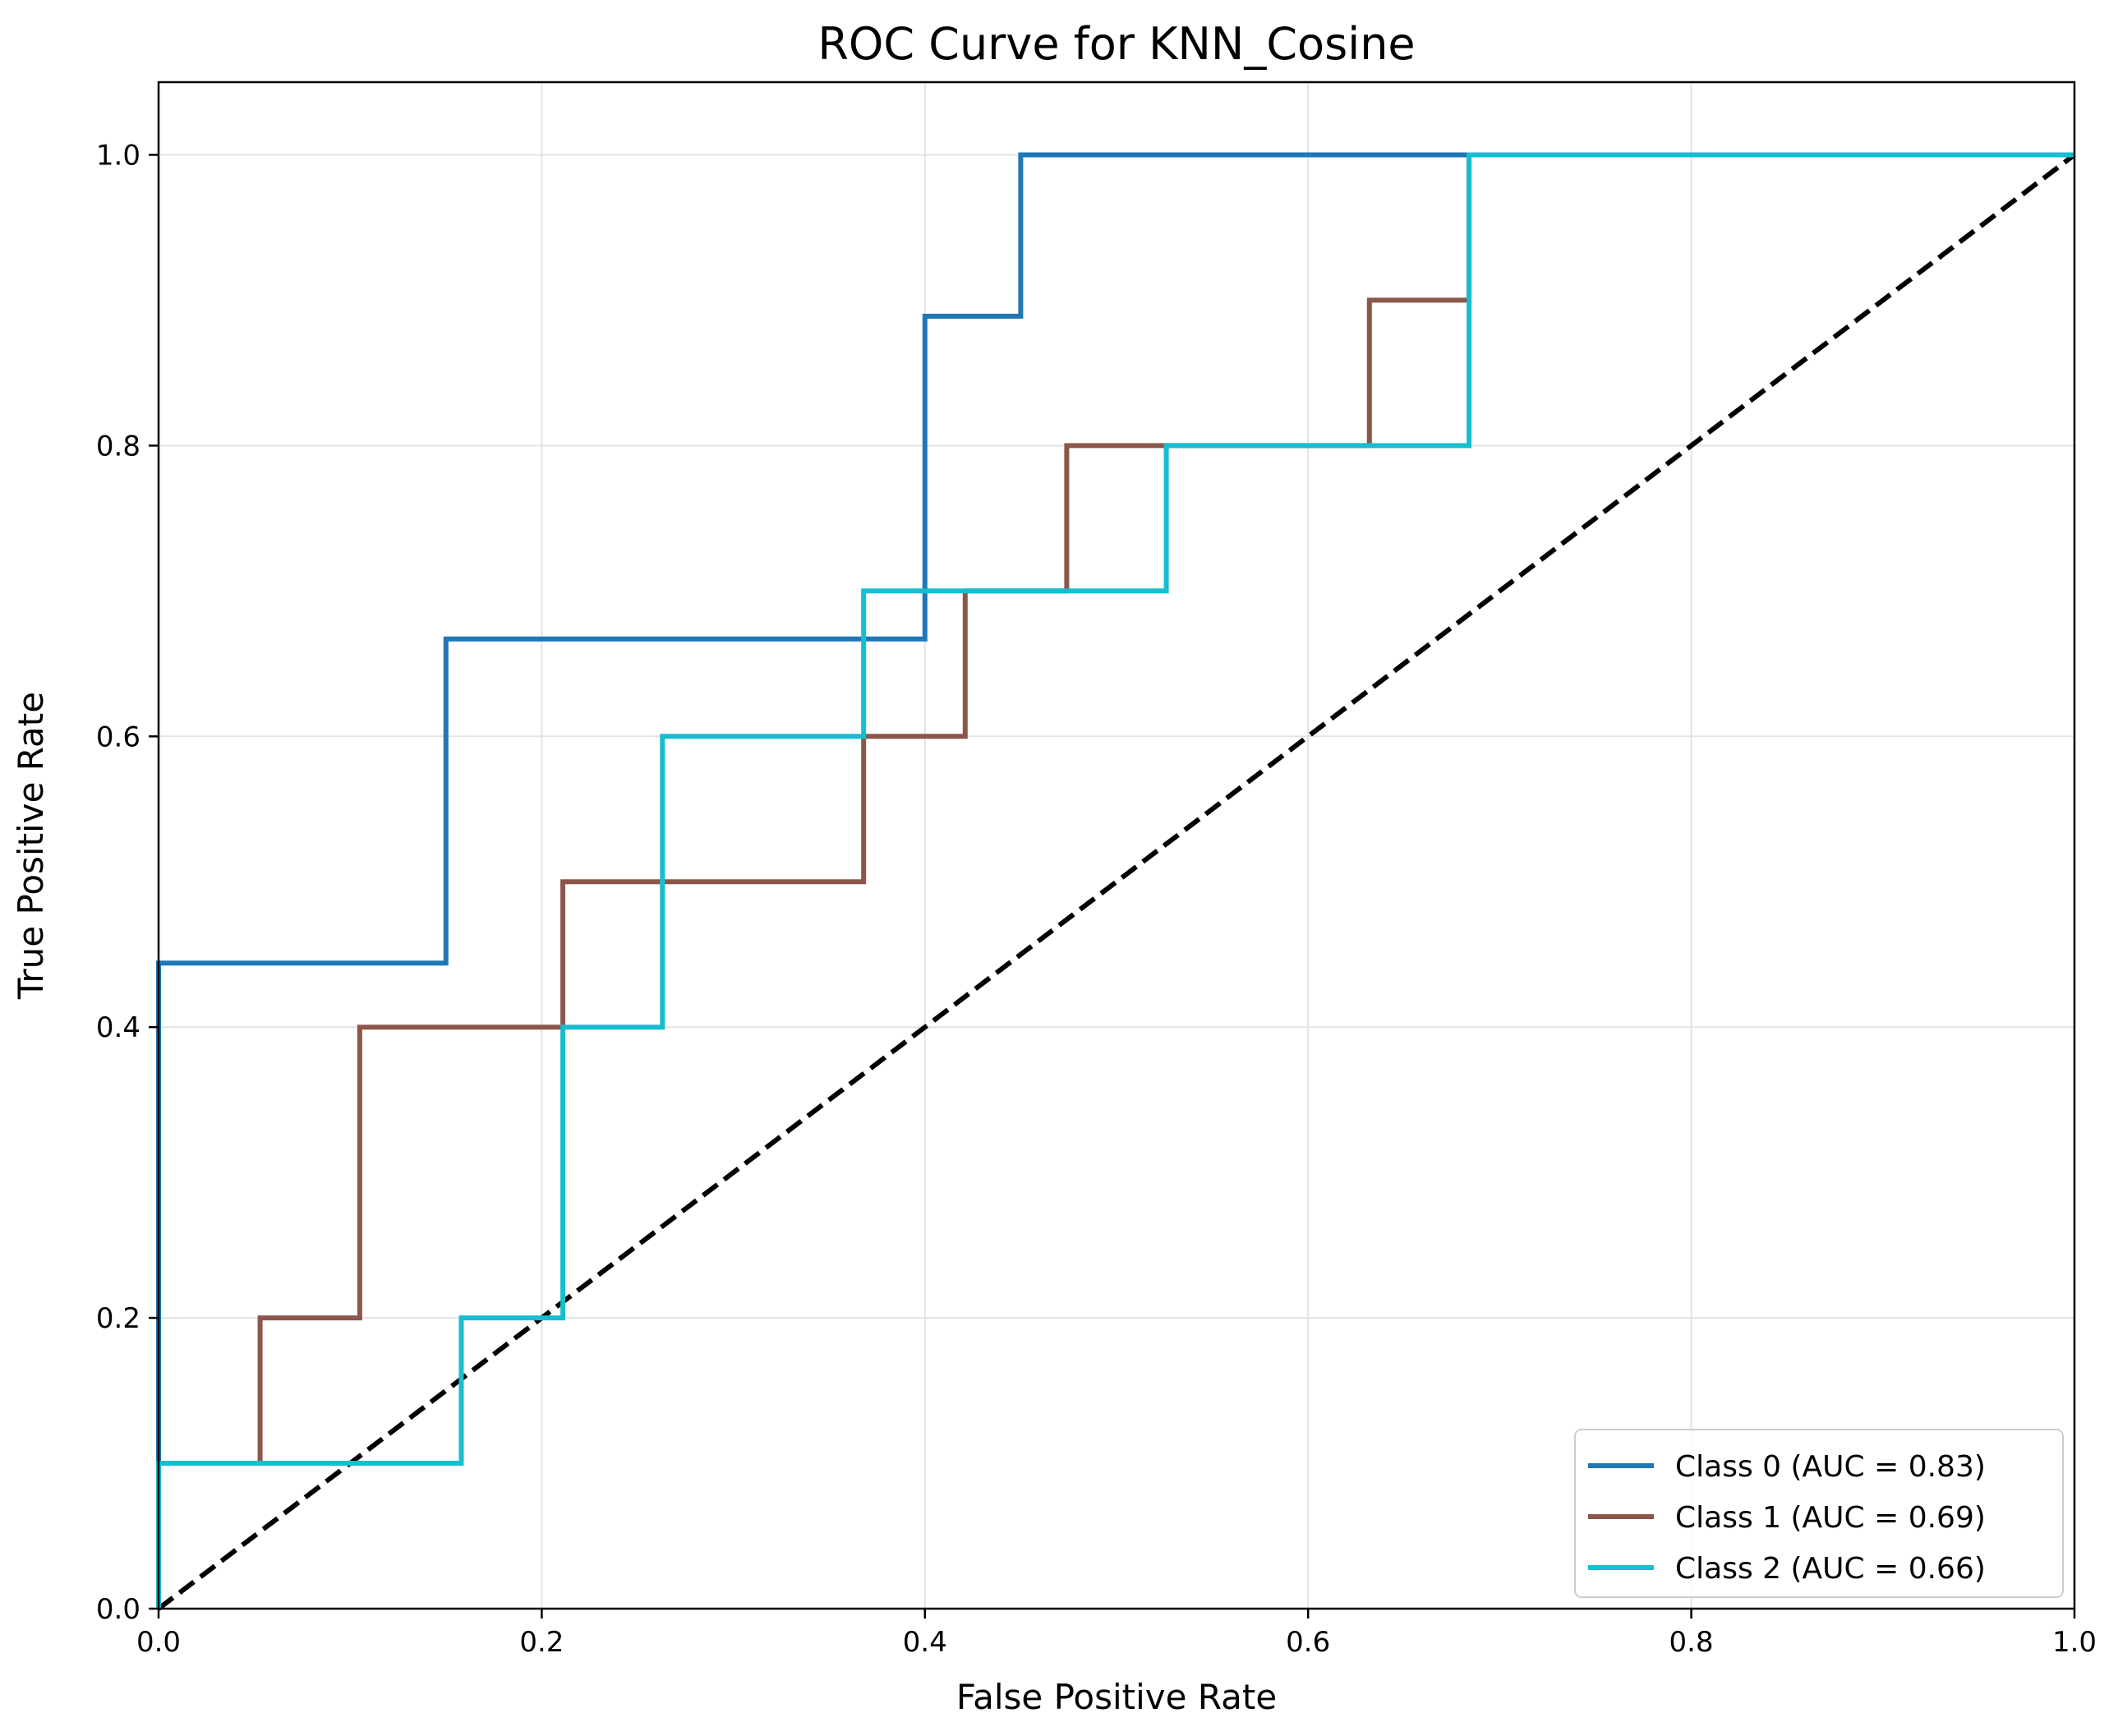 This screenshot has width=2118, height=1736. Describe the element at coordinates (158, 1643) in the screenshot. I see `x-tick-label: 0.0` at that location.